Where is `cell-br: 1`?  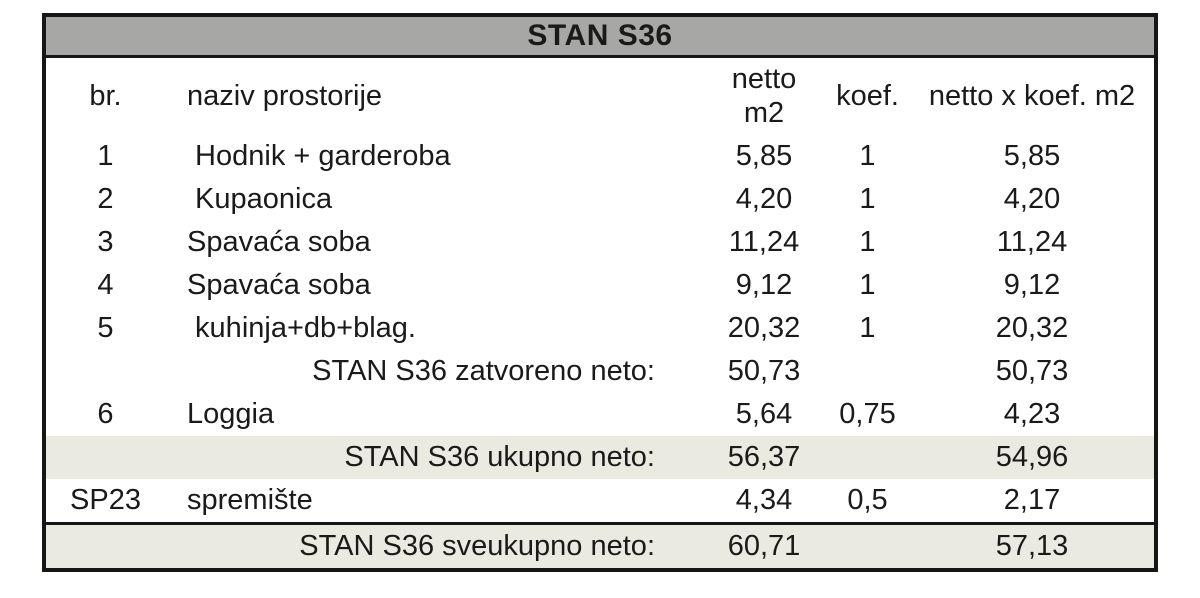
cell-br: 1 is located at coordinates (105, 156).